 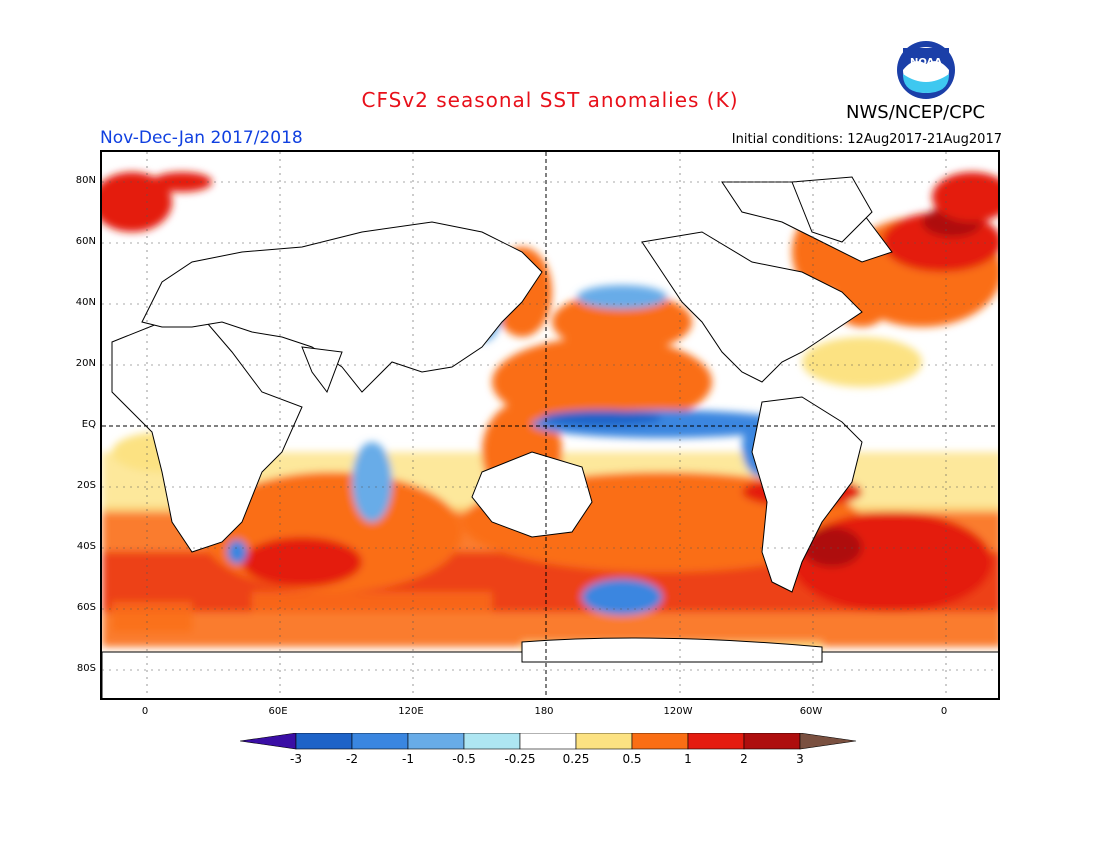 What do you see at coordinates (744, 759) in the screenshot?
I see `colorbar-level-label: 2` at bounding box center [744, 759].